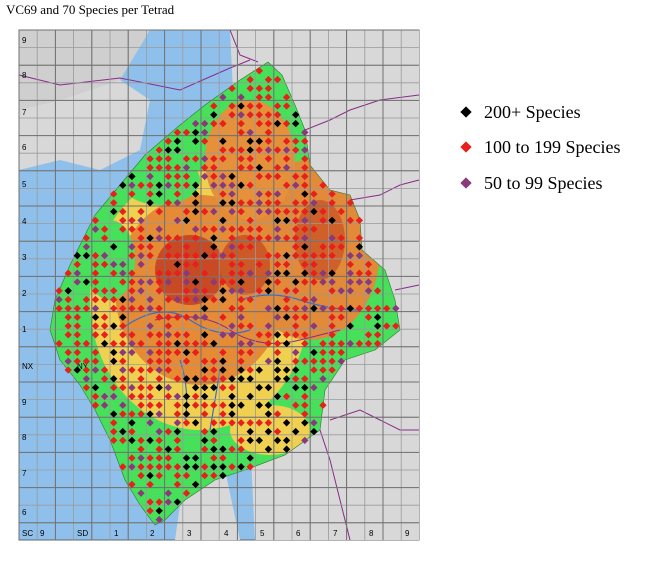 Image resolution: width=663 pixels, height=564 pixels. Describe the element at coordinates (24, 512) in the screenshot. I see `grid-label-left: 6` at that location.